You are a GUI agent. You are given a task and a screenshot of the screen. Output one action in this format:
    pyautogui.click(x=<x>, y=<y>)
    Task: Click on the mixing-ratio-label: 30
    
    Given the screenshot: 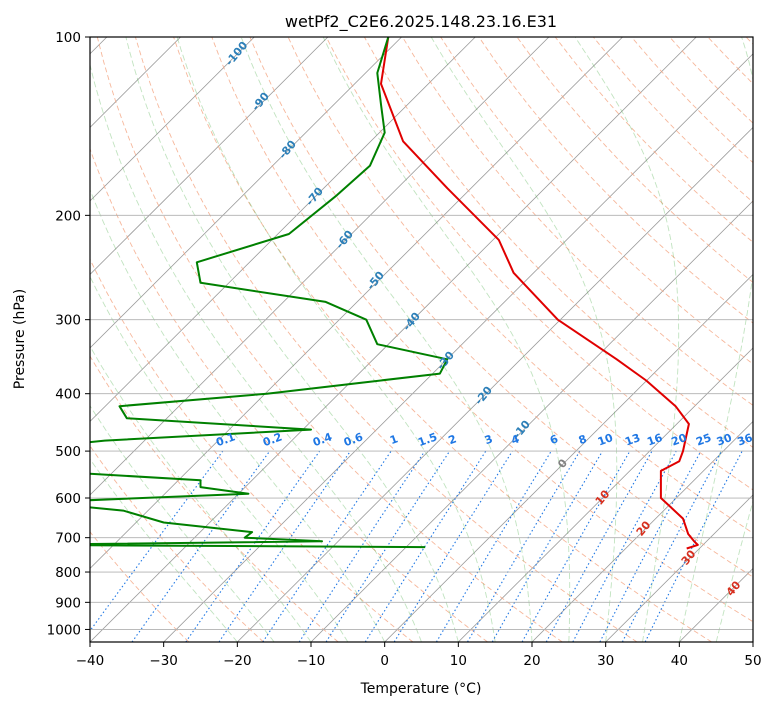 What is the action you would take?
    pyautogui.click(x=724, y=440)
    